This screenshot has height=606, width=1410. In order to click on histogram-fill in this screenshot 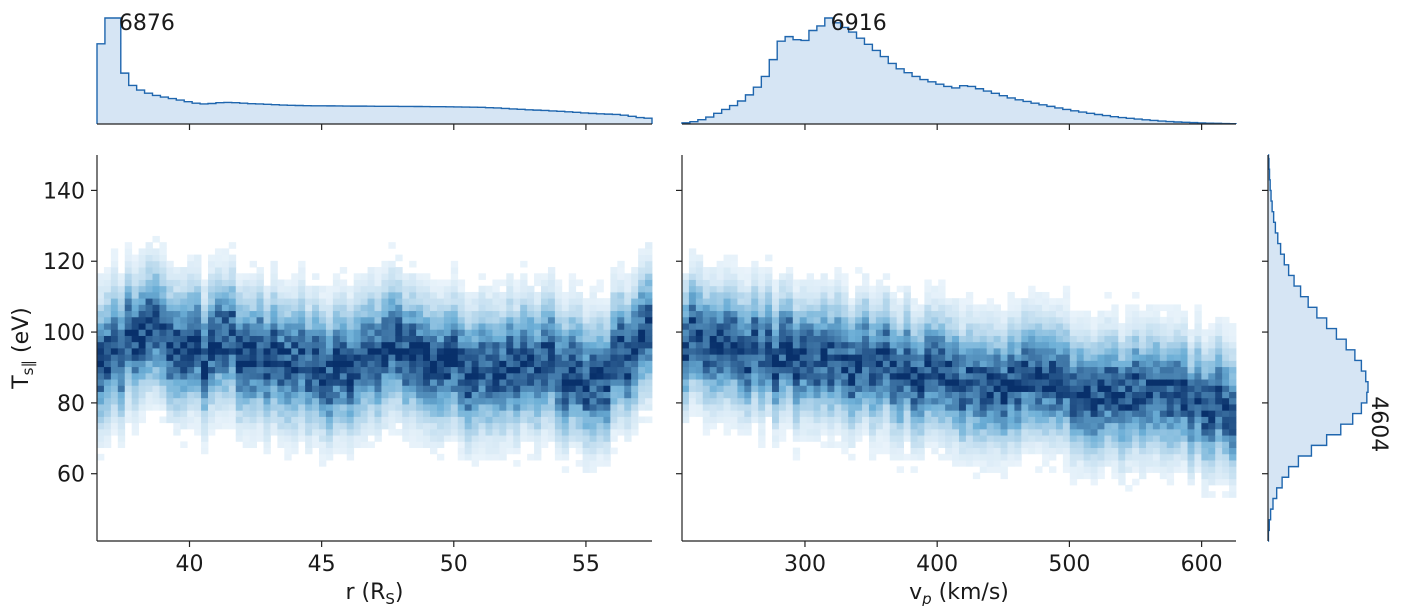, I will do `click(1318, 348)`.